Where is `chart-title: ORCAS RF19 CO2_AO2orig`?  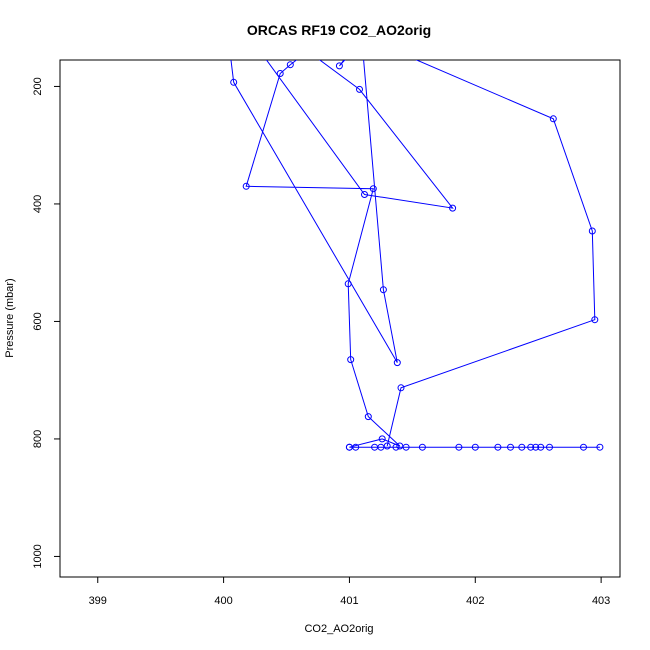
chart-title: ORCAS RF19 CO2_AO2orig is located at coordinates (339, 30).